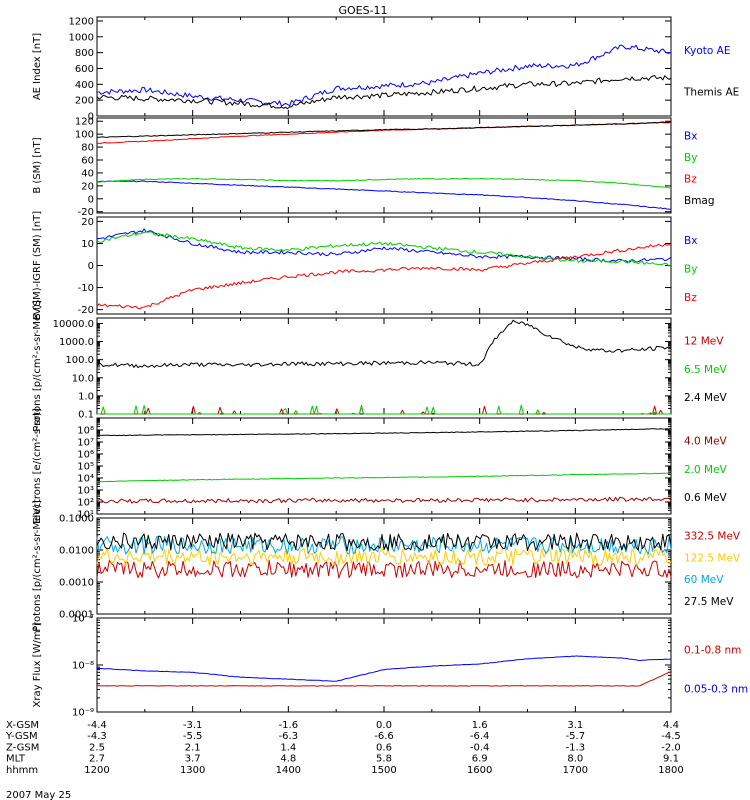  I want to click on y-tick-label: 100, so click(84, 135).